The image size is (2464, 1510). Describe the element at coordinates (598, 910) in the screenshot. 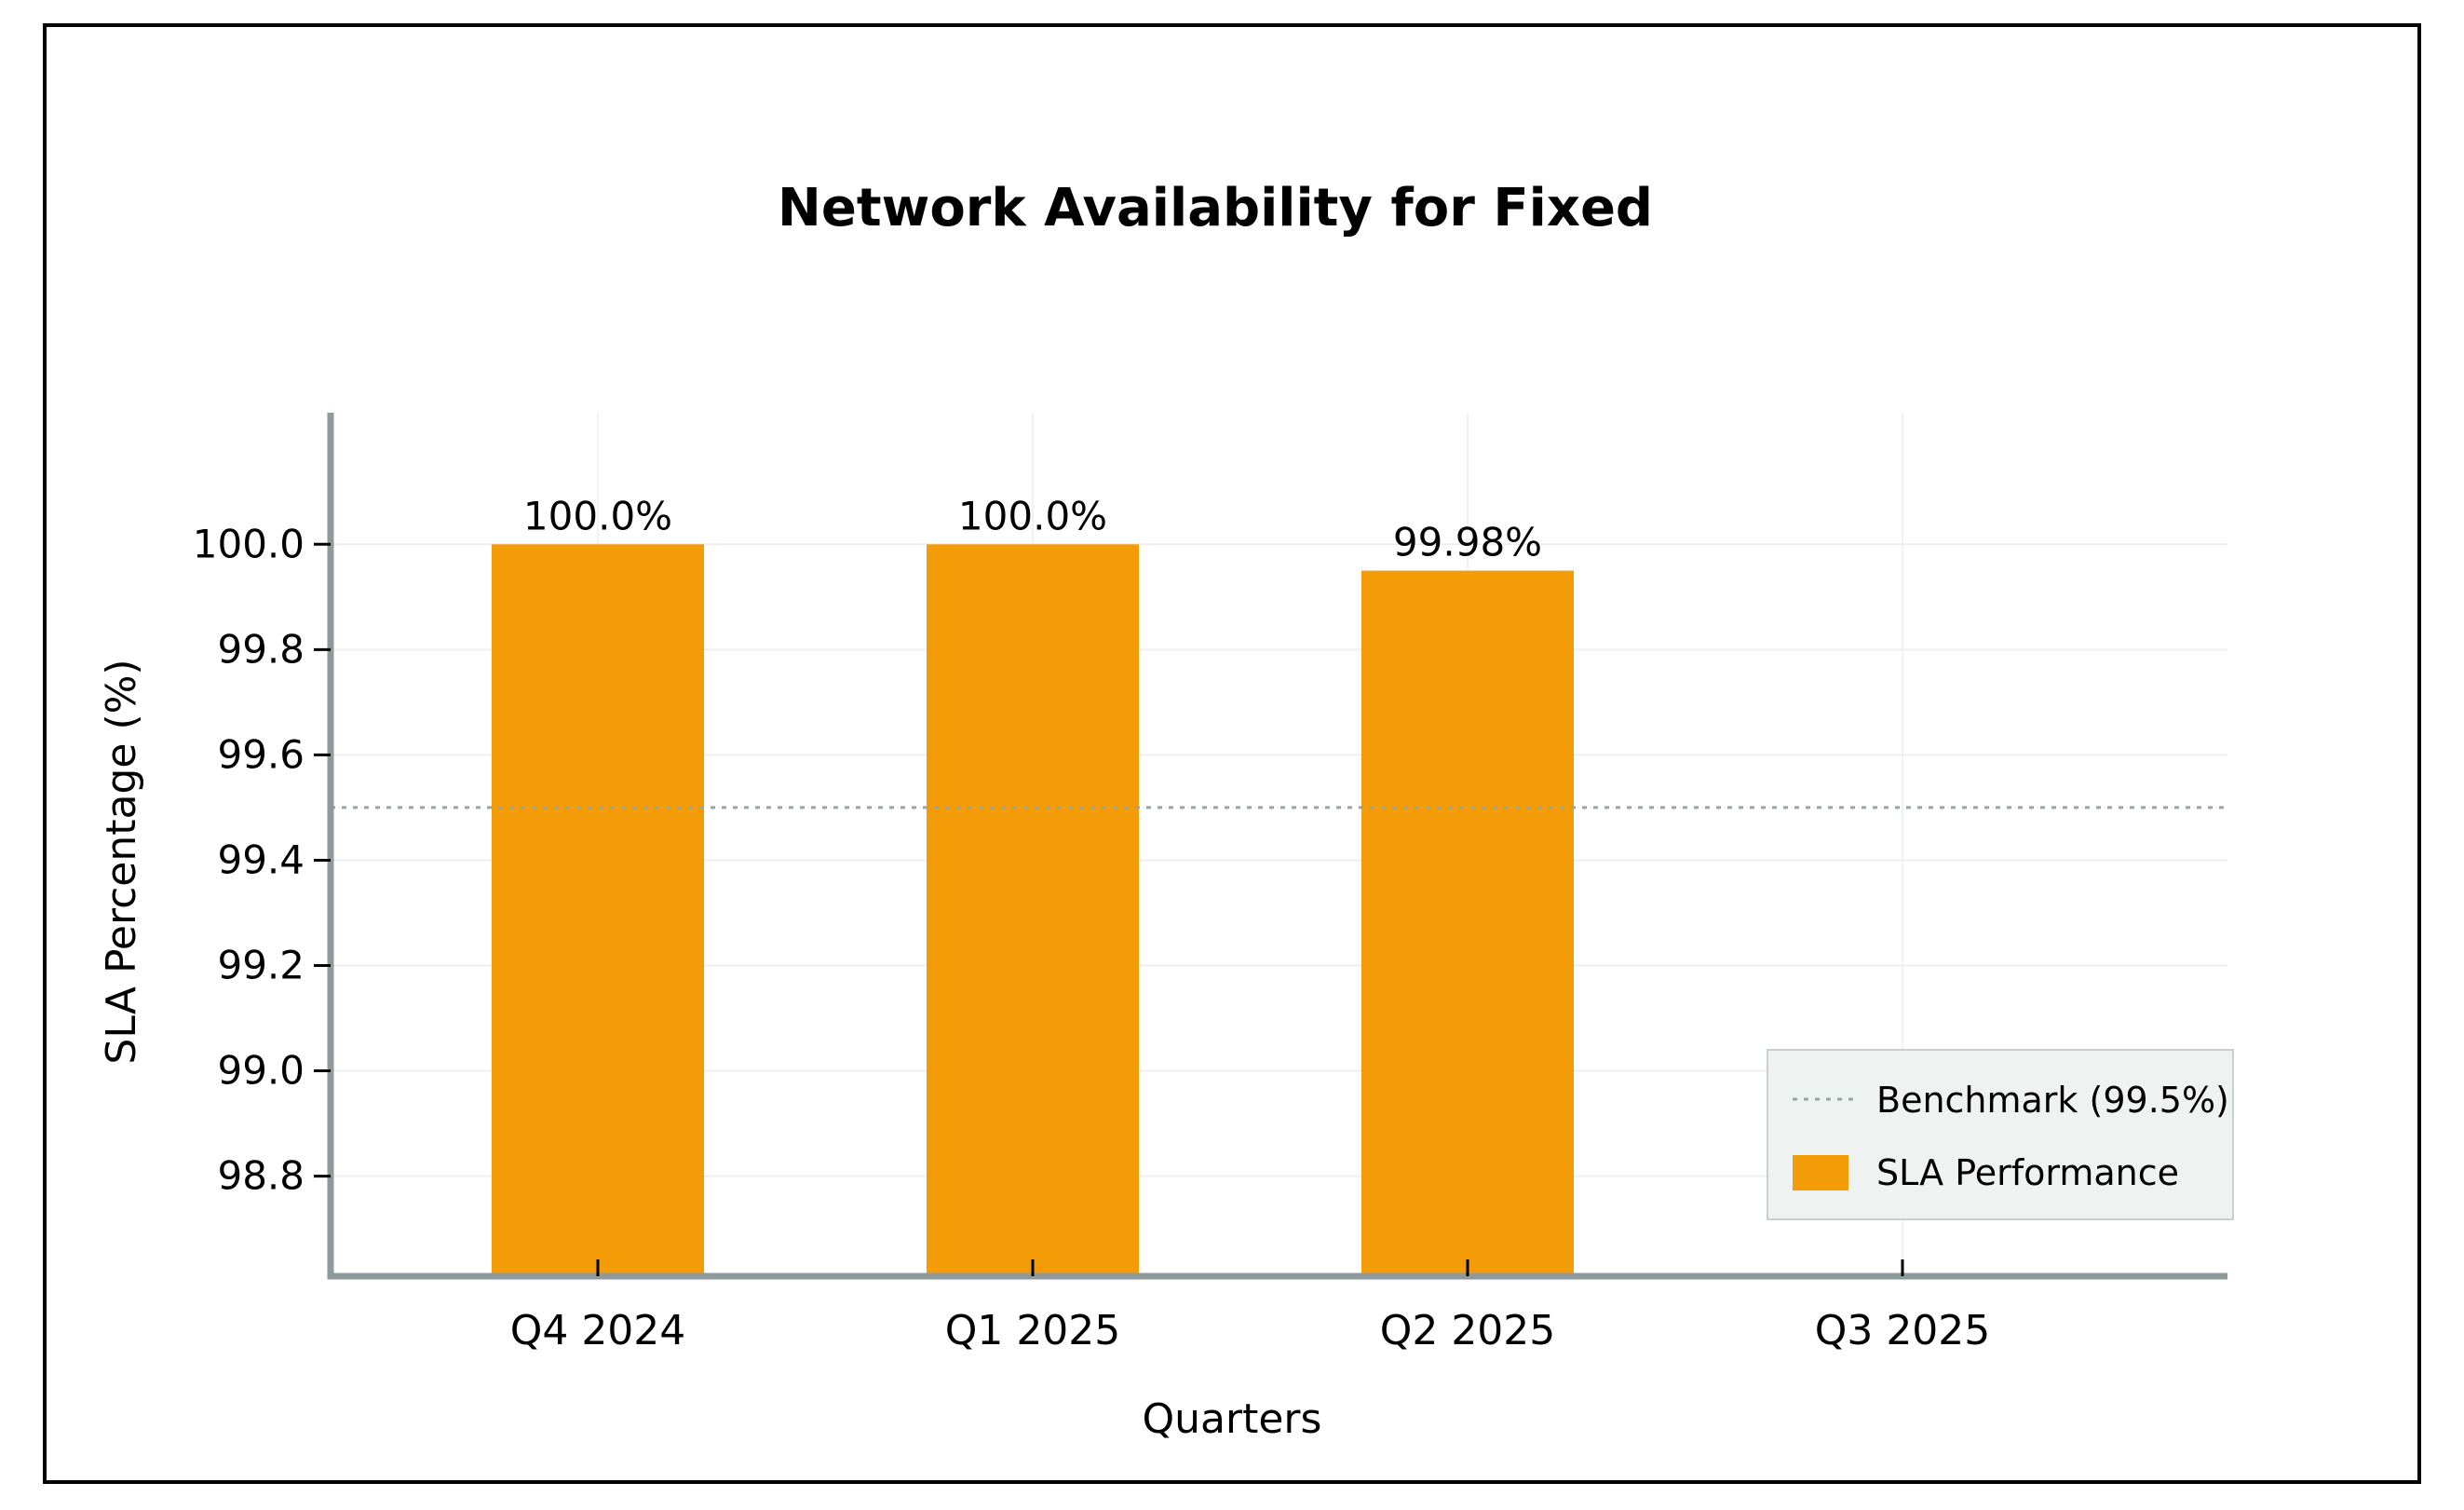

I see `bar-q4-2024` at that location.